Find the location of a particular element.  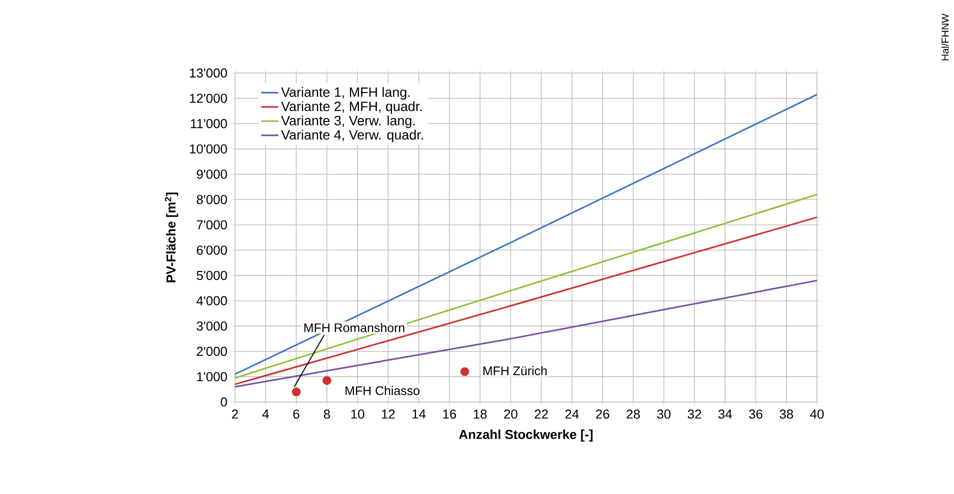

y-axis-title: PV-Fläche [m$^{2}$] is located at coordinates (171, 237).